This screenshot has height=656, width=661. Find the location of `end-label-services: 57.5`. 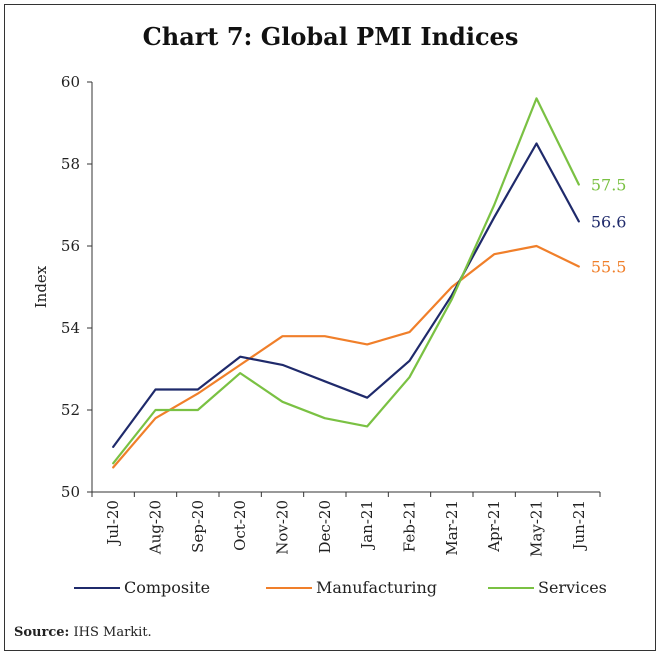

end-label-services: 57.5 is located at coordinates (609, 185).